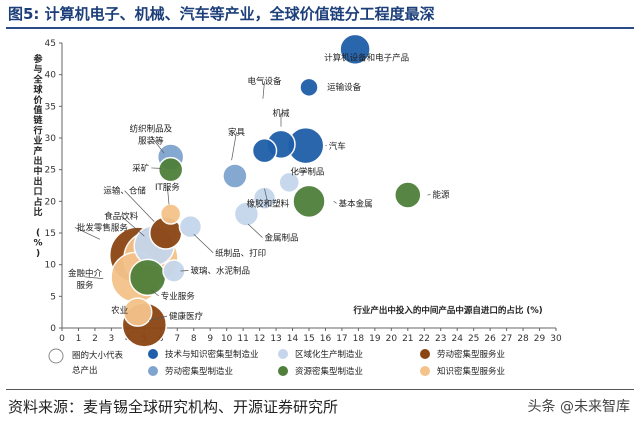 The height and width of the screenshot is (423, 640). Describe the element at coordinates (392, 339) in the screenshot. I see `x-tick-label: 20` at that location.